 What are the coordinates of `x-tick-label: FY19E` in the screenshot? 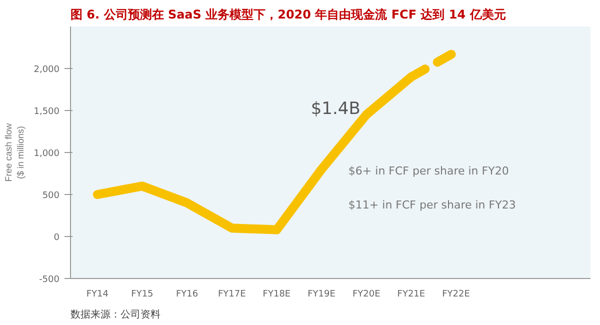 It's located at (322, 295).